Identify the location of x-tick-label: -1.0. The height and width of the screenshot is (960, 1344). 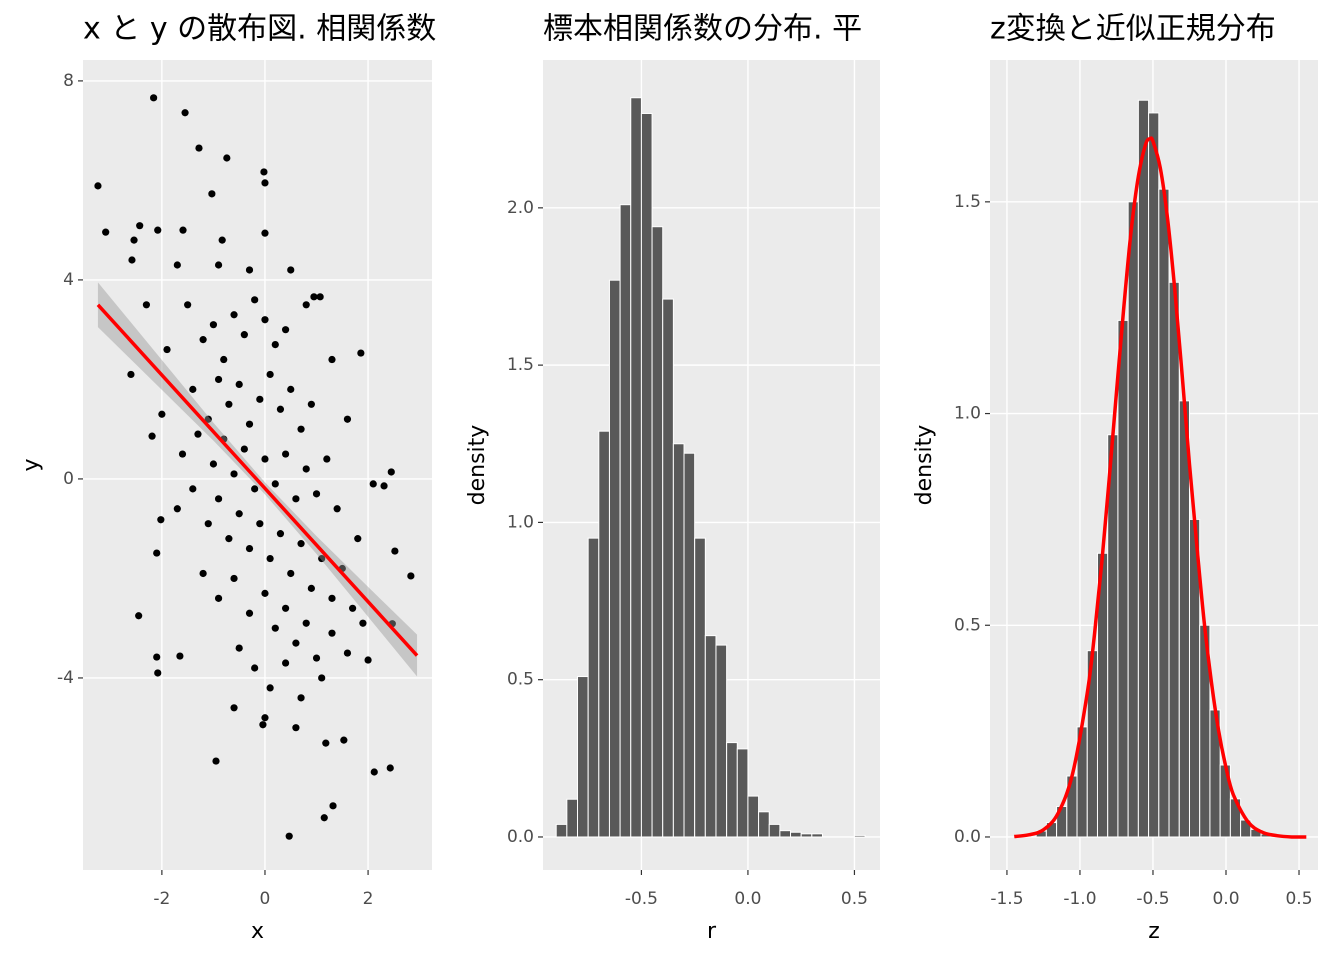
(1079, 899).